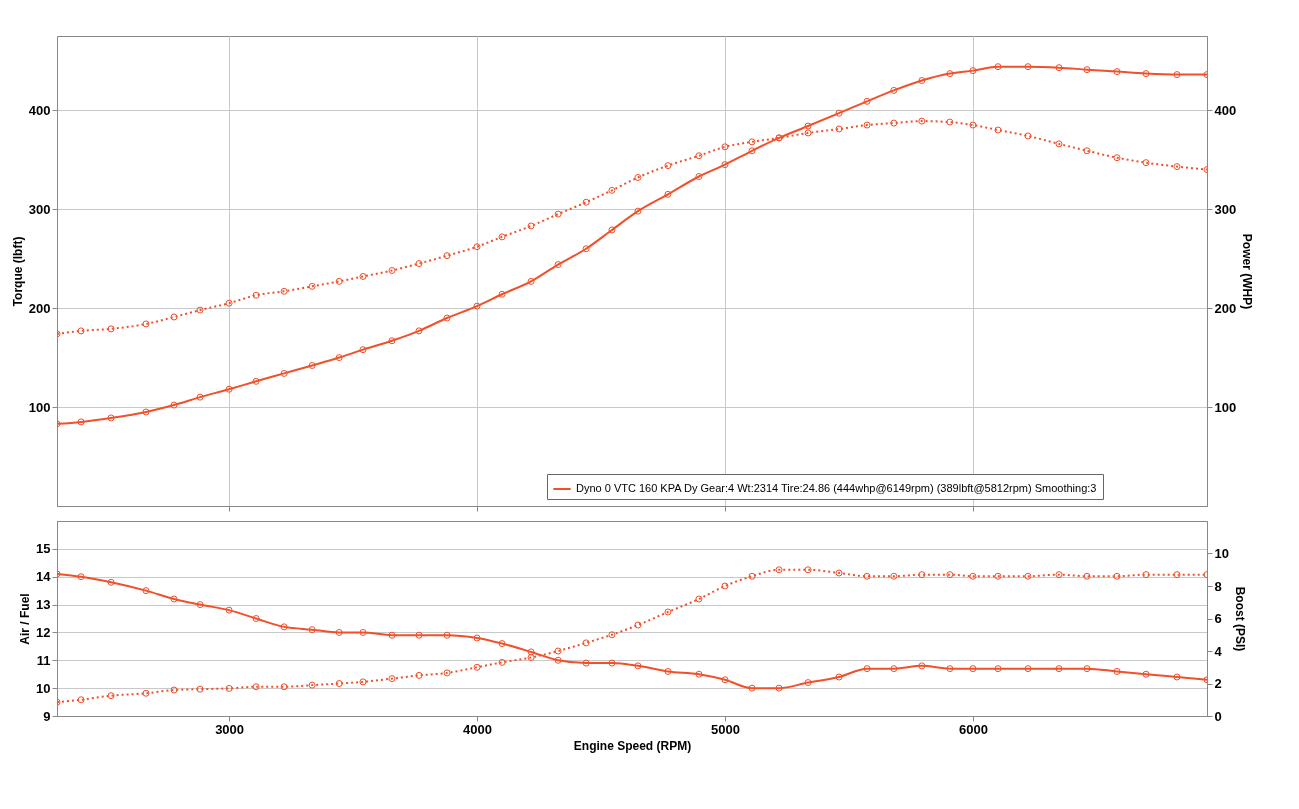 Image resolution: width=1299 pixels, height=809 pixels. Describe the element at coordinates (1225, 308) in the screenshot. I see `y2-tick-label: 200` at that location.